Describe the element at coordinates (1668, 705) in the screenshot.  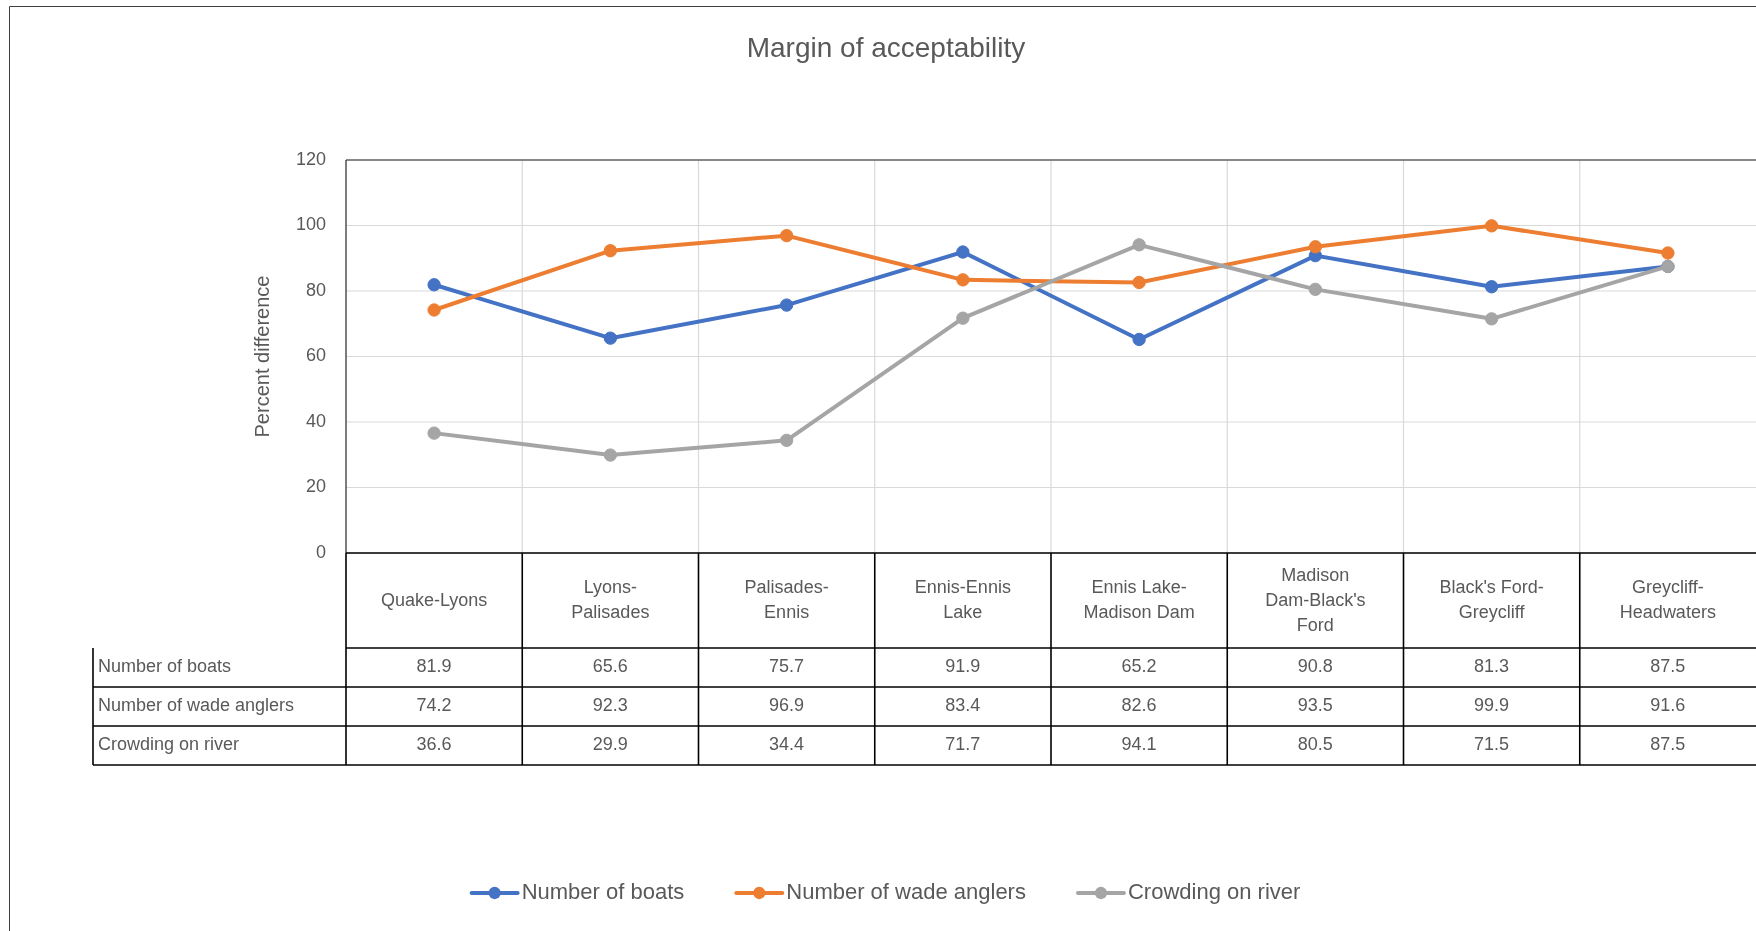
I see `data-label: 91.6` at that location.